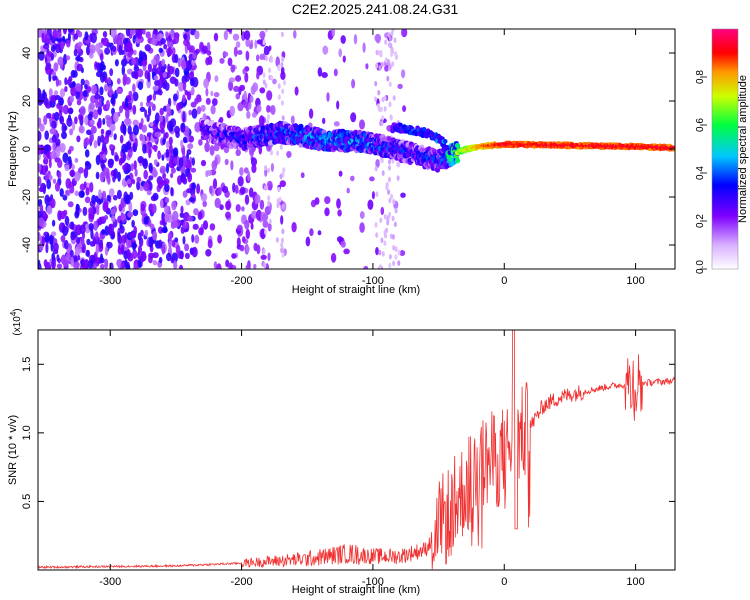  What do you see at coordinates (700, 221) in the screenshot?
I see `colorbar-tick-label: 0.2` at bounding box center [700, 221].